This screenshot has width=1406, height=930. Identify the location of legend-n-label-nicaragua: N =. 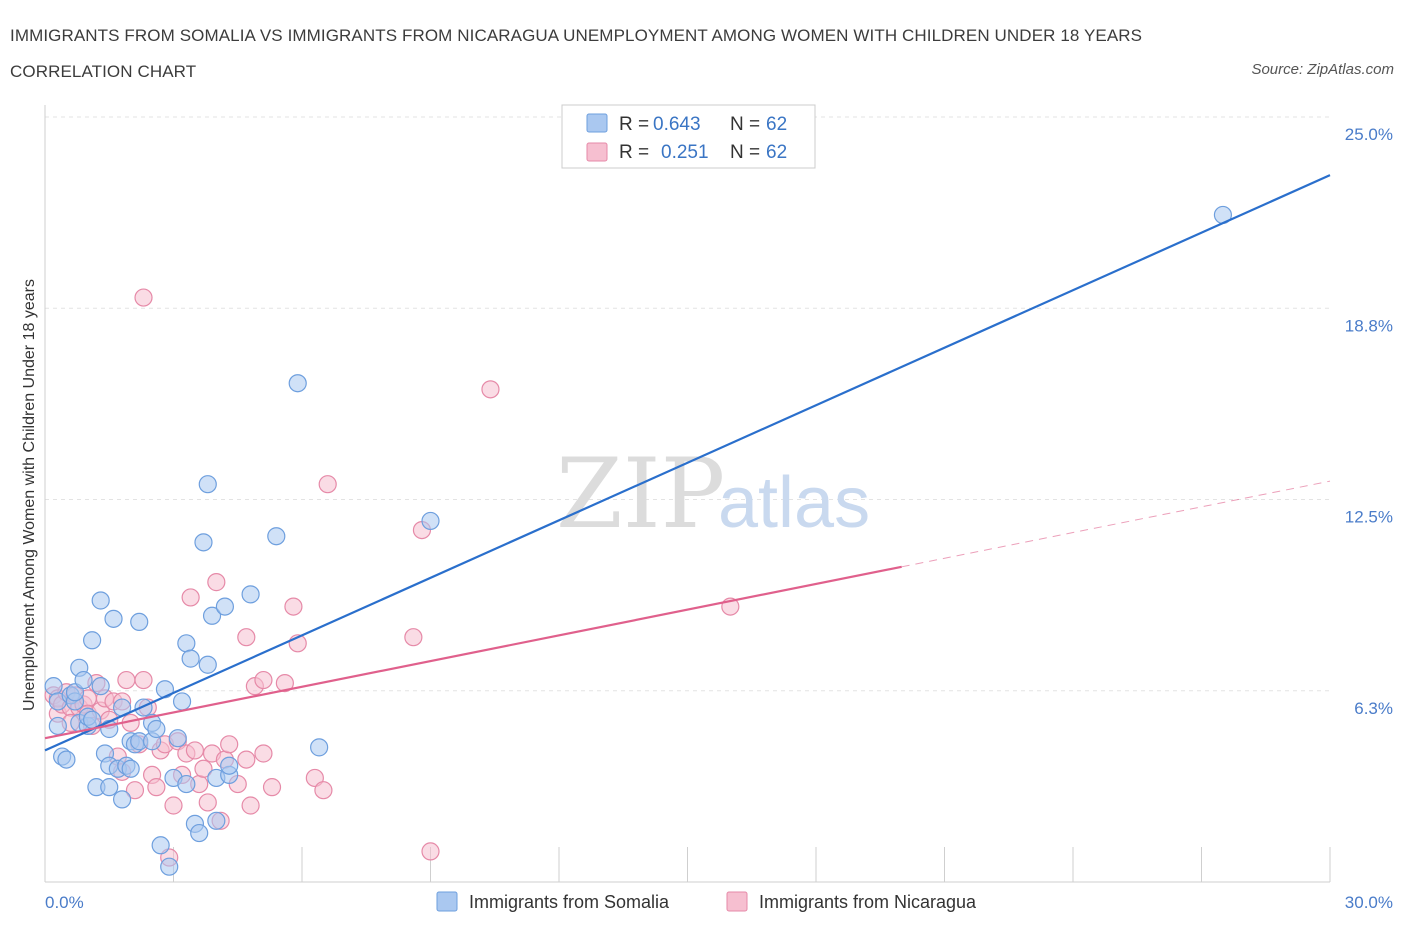
(745, 152).